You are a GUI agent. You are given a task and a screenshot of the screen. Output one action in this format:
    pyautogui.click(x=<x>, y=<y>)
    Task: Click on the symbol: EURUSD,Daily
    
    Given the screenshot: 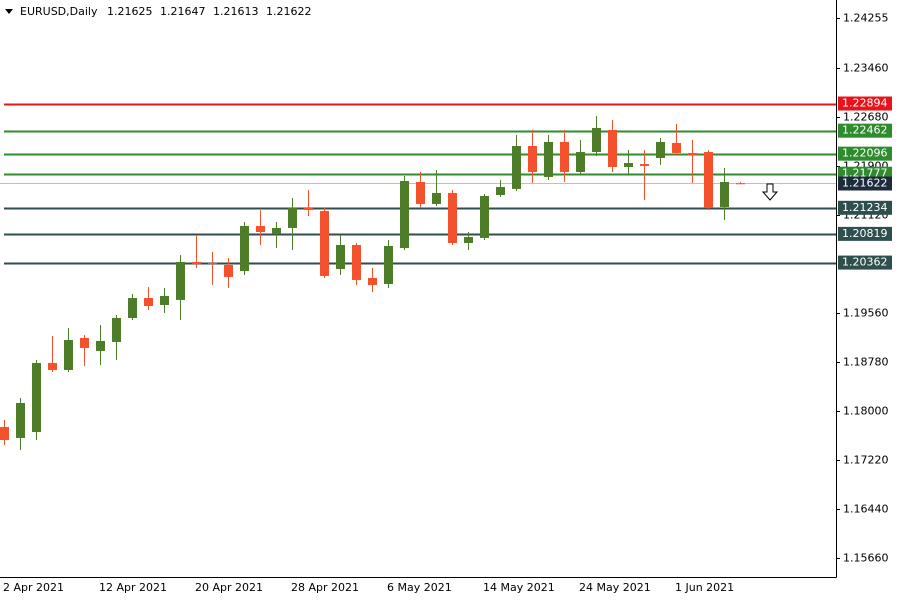 What is the action you would take?
    pyautogui.click(x=59, y=11)
    